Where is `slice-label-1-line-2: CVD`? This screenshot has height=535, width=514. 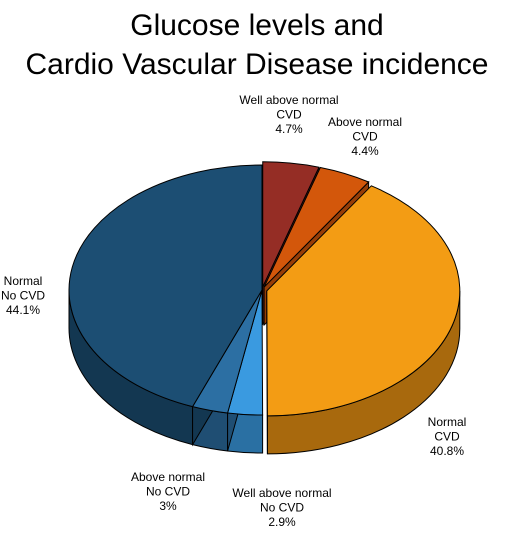
slice-label-1-line-2: CVD is located at coordinates (289, 115).